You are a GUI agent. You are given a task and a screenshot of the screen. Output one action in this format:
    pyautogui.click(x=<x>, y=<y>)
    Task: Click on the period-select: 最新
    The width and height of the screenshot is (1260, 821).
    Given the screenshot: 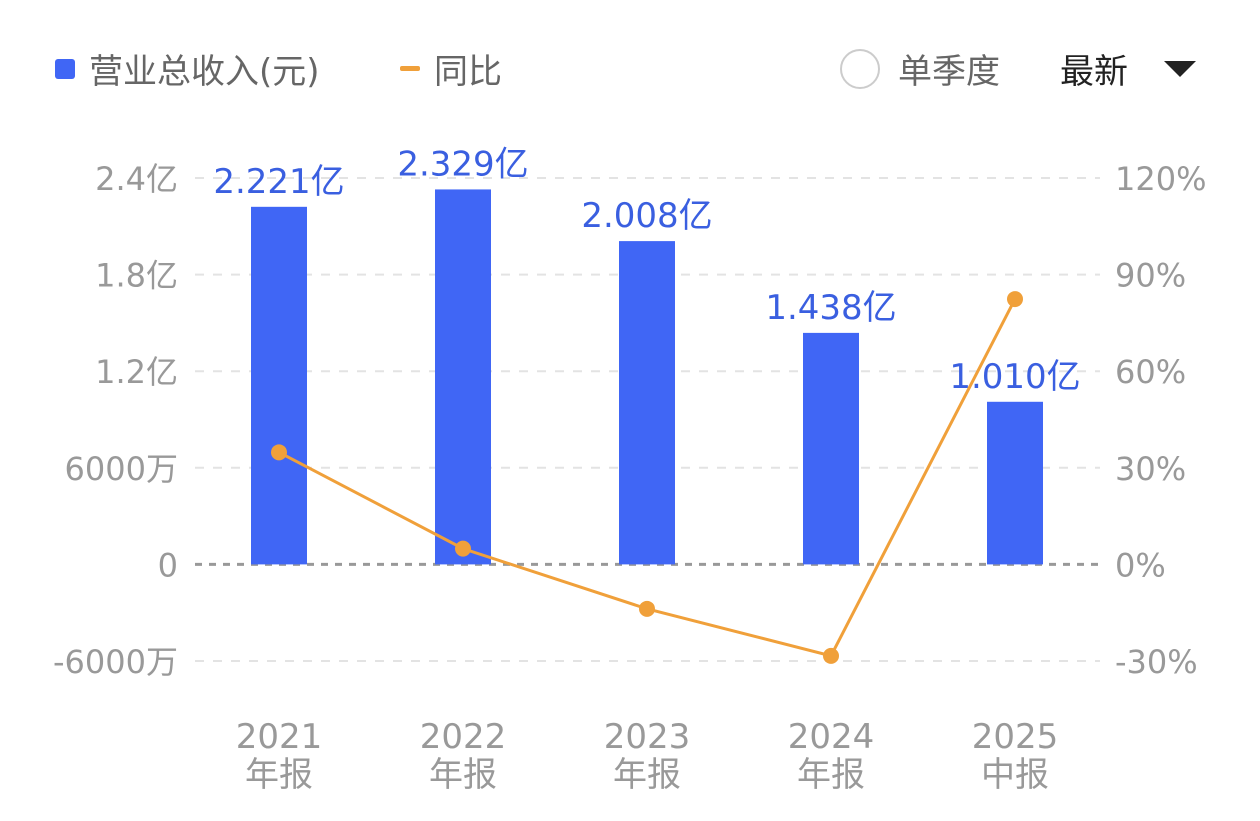 What is the action you would take?
    pyautogui.click(x=1128, y=68)
    